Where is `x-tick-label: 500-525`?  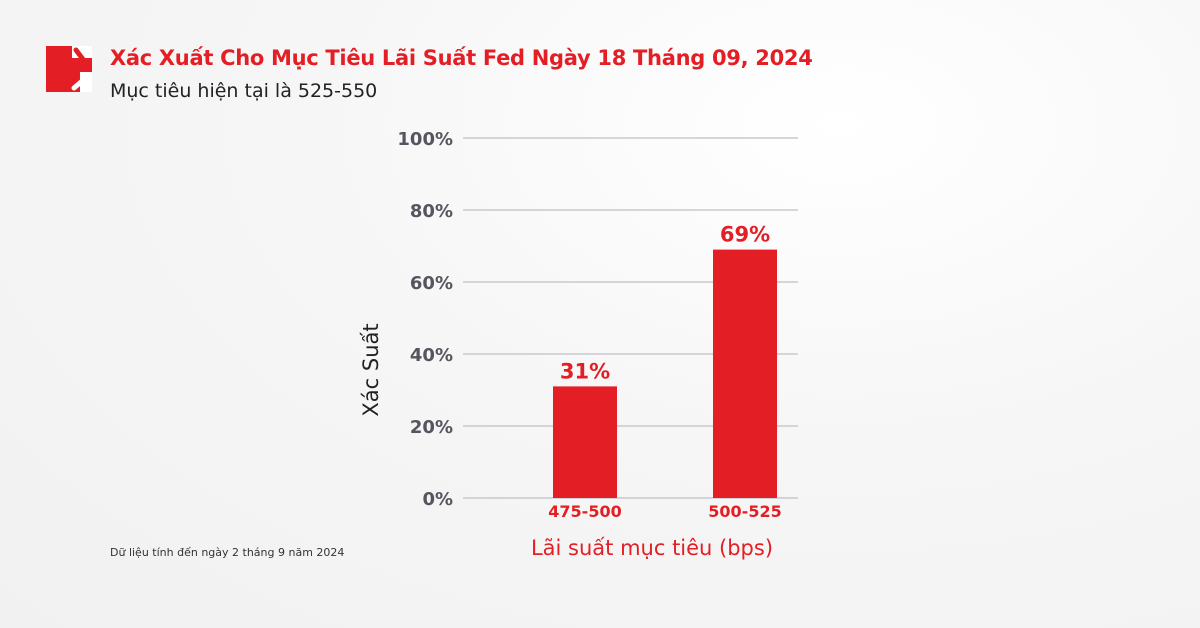
x-tick-label: 500-525 is located at coordinates (744, 511).